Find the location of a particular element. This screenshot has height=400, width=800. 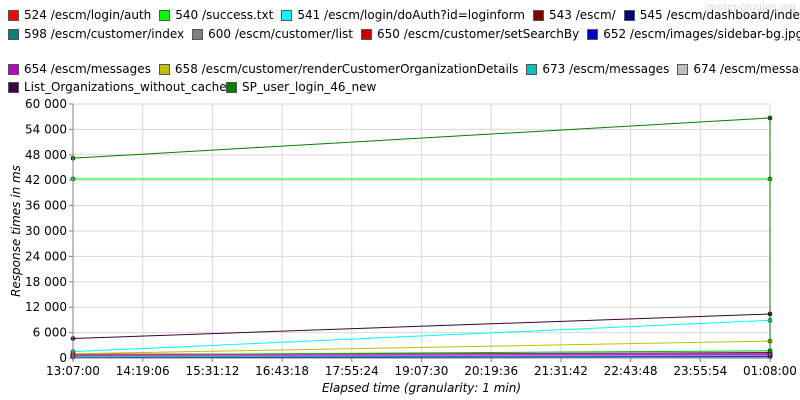

y-tick-label: 0 is located at coordinates (63, 358).